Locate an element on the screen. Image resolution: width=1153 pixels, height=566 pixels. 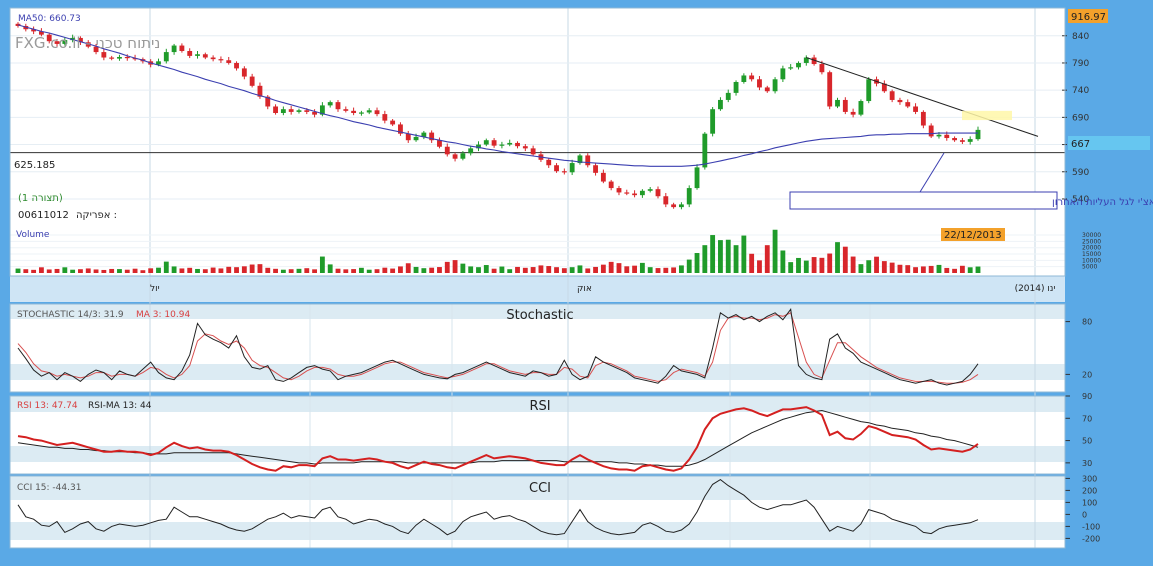
price-tick-label: 690 is located at coordinates (1080, 118).